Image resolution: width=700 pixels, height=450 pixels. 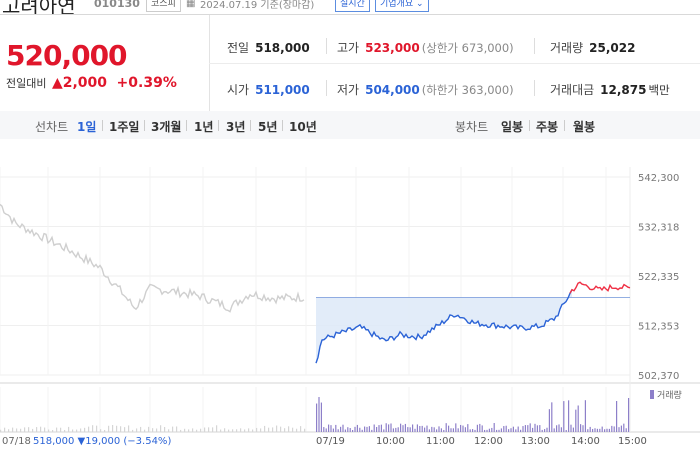 I want to click on realtime-button: 실시간, so click(x=352, y=6).